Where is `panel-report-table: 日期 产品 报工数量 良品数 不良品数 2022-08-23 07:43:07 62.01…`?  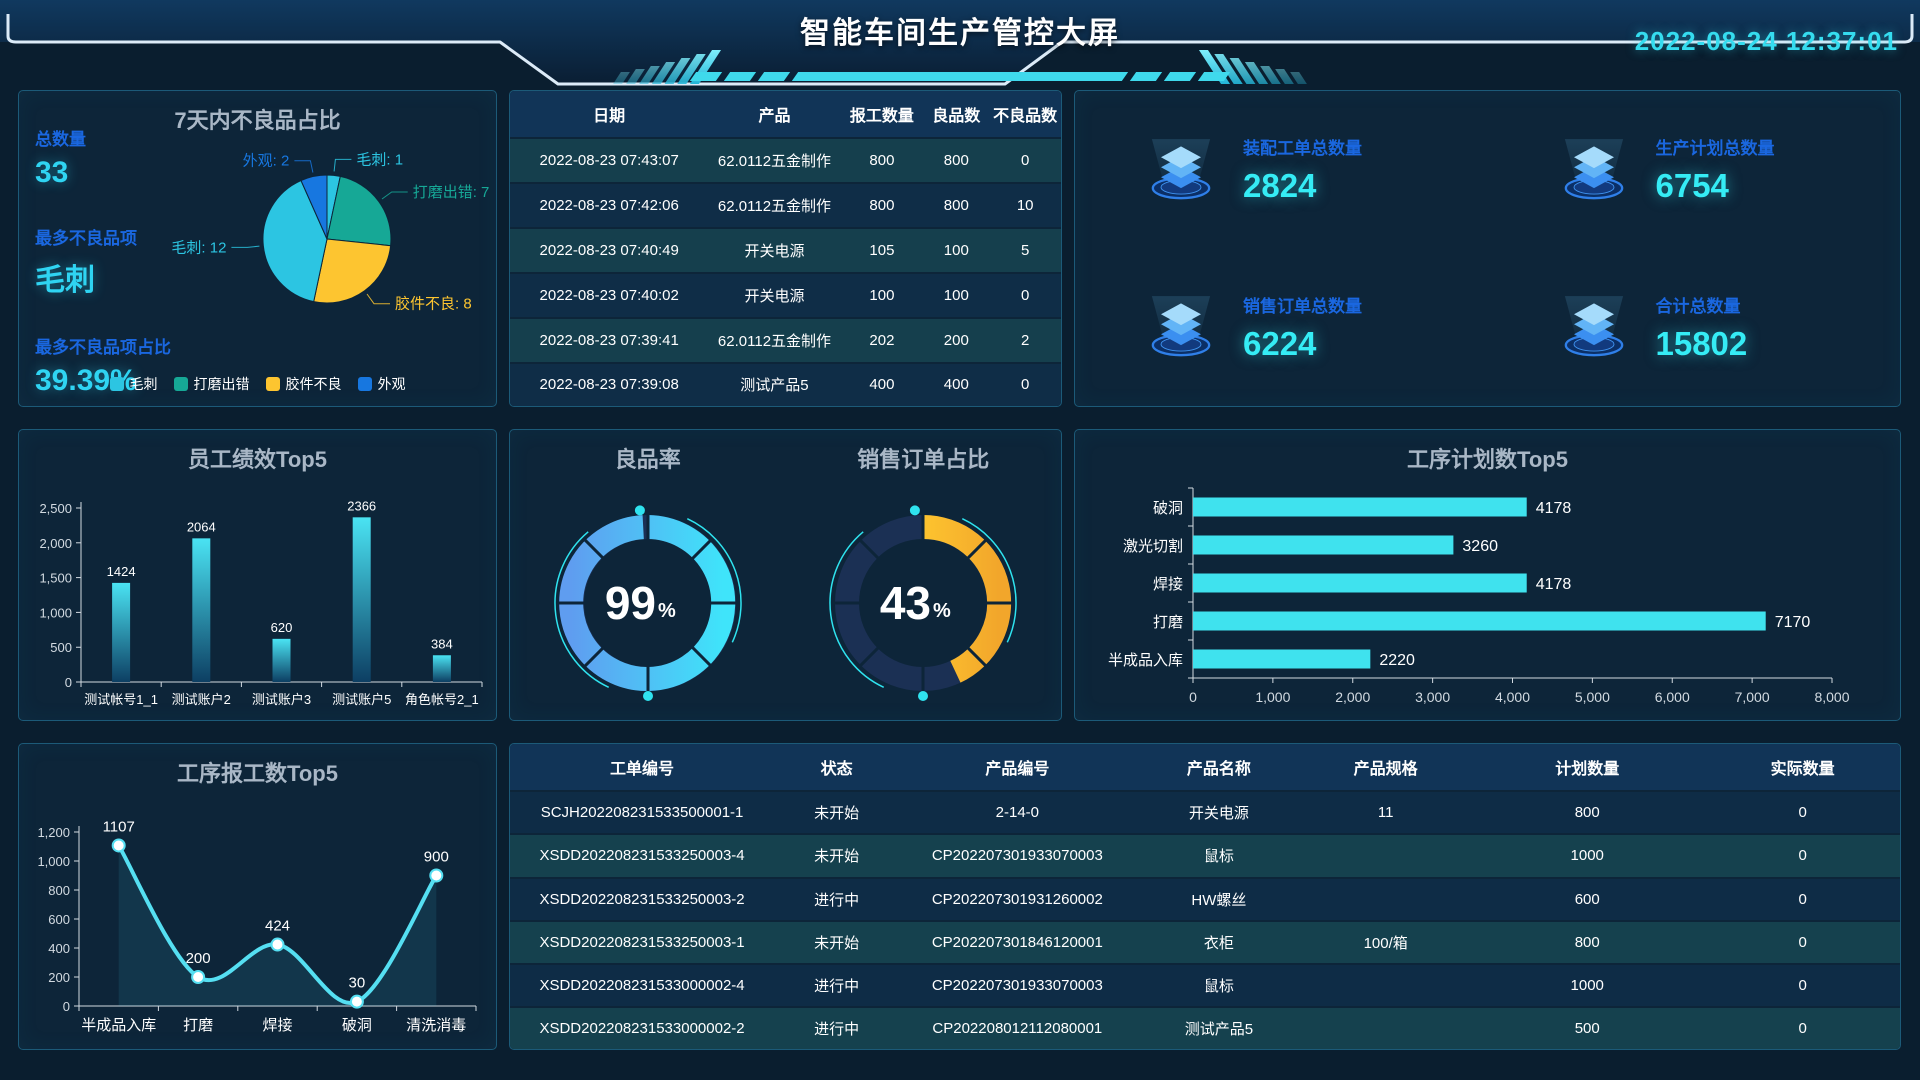
panel-report-table: 日期 产品 报工数量 良品数 不良品数 2022-08-23 07:43:07 62.01… is located at coordinates (785, 248).